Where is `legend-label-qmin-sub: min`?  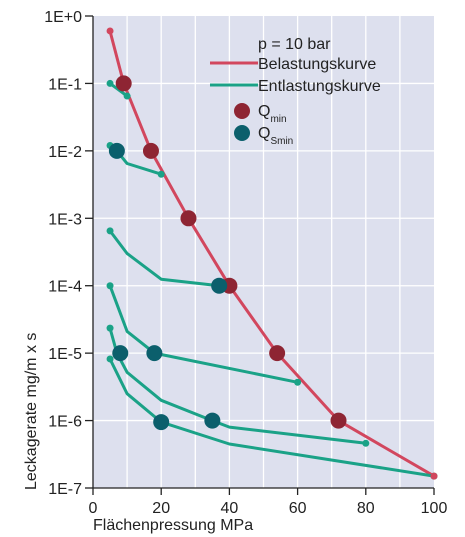
legend-label-qmin-sub: min is located at coordinates (278, 119).